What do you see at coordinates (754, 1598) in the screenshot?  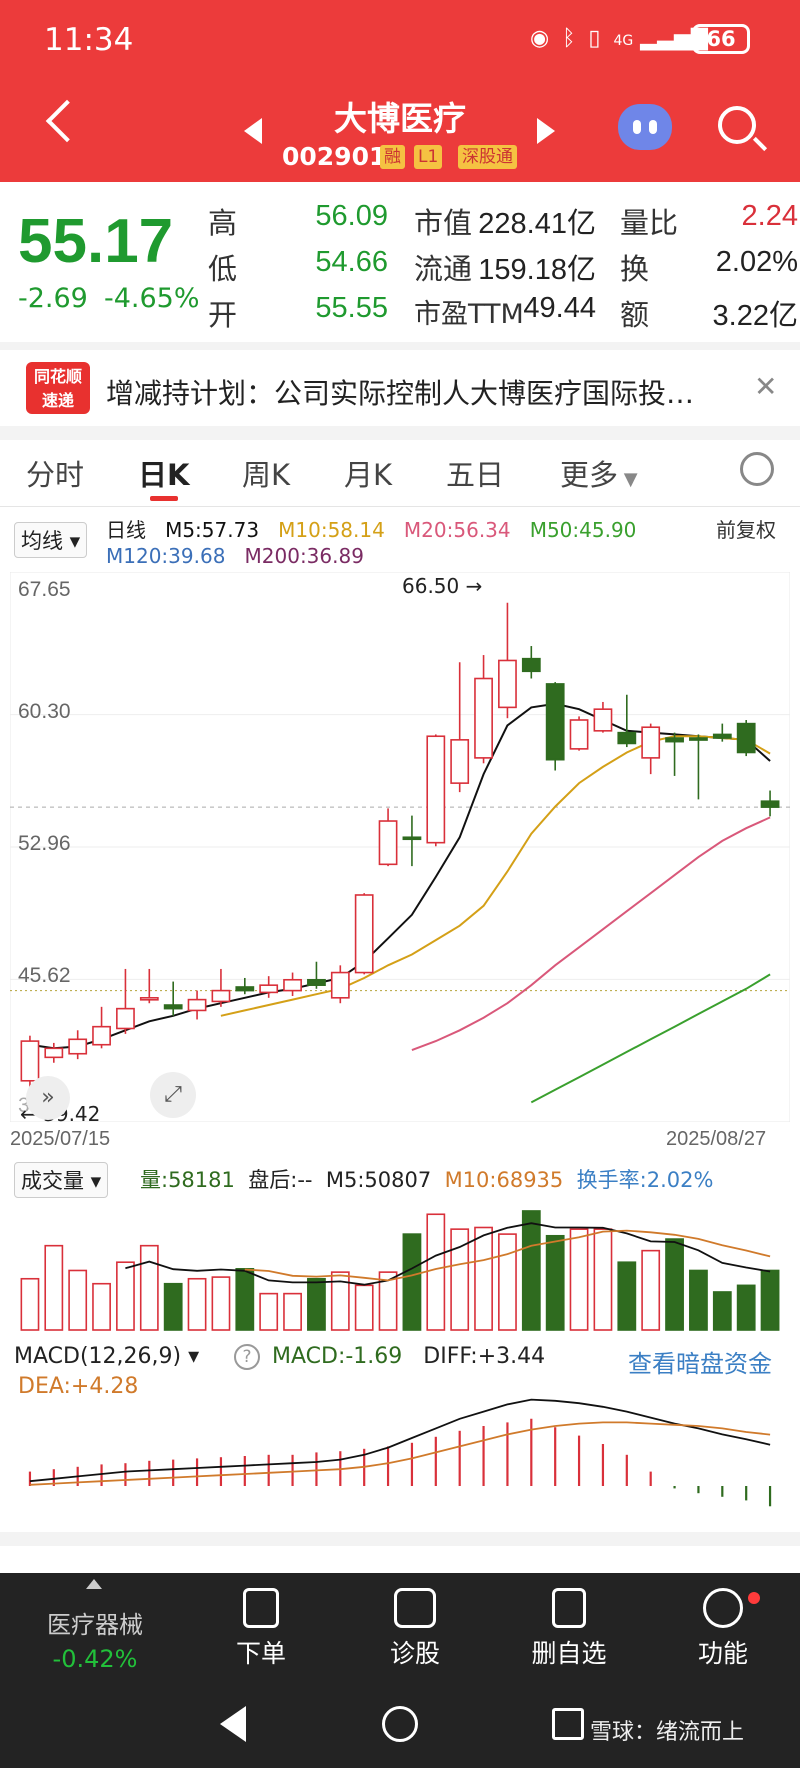 I see `notification-dot` at bounding box center [754, 1598].